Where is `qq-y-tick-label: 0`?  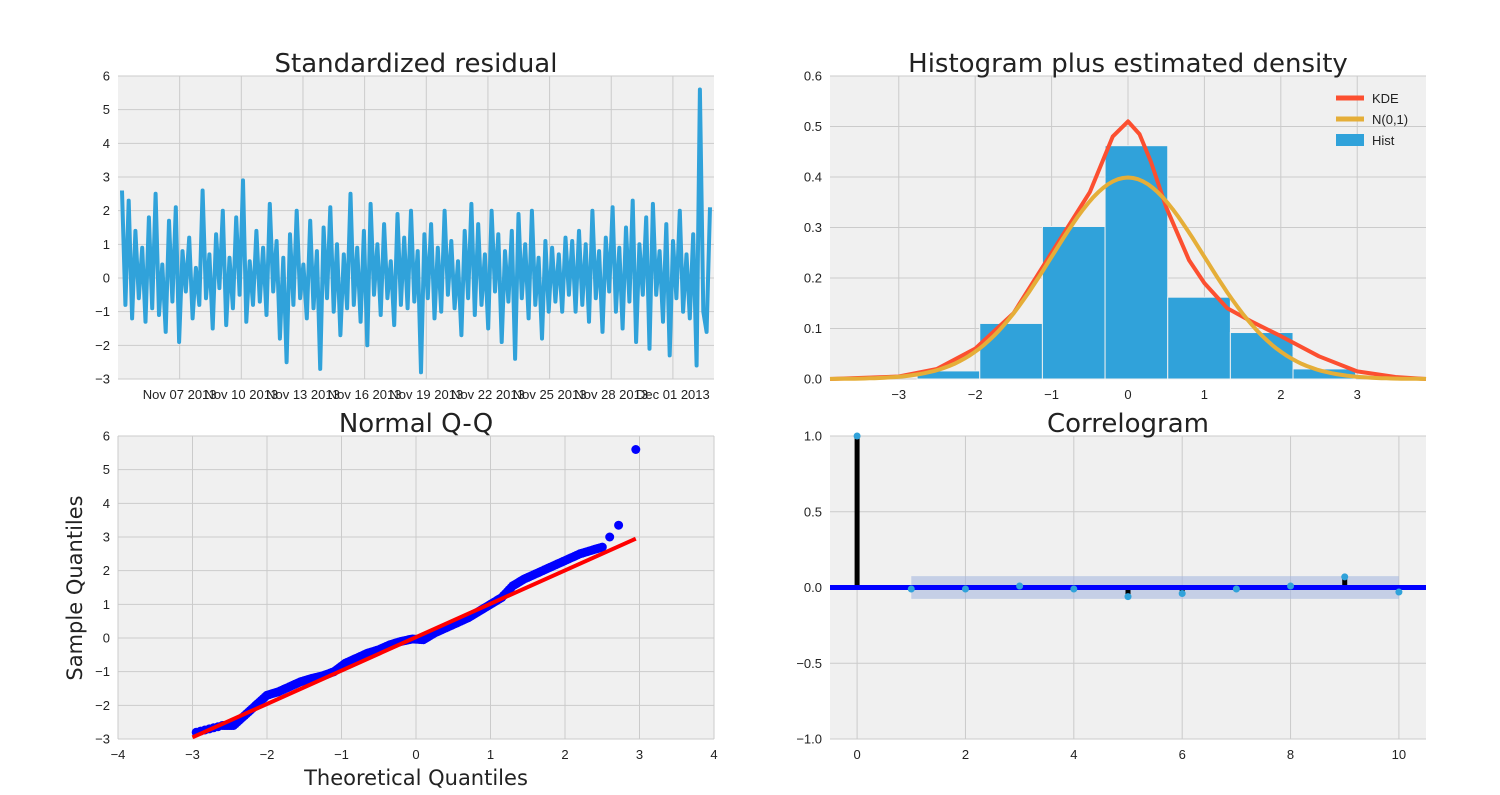 qq-y-tick-label: 0 is located at coordinates (106, 638).